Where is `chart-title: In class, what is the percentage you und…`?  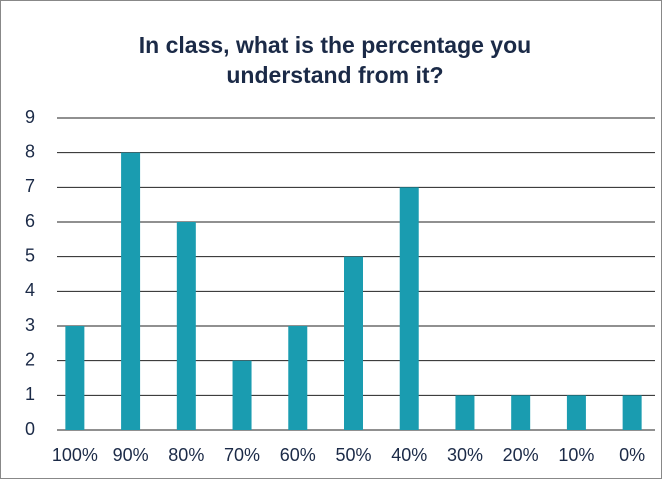 chart-title: In class, what is the percentage you und… is located at coordinates (335, 60).